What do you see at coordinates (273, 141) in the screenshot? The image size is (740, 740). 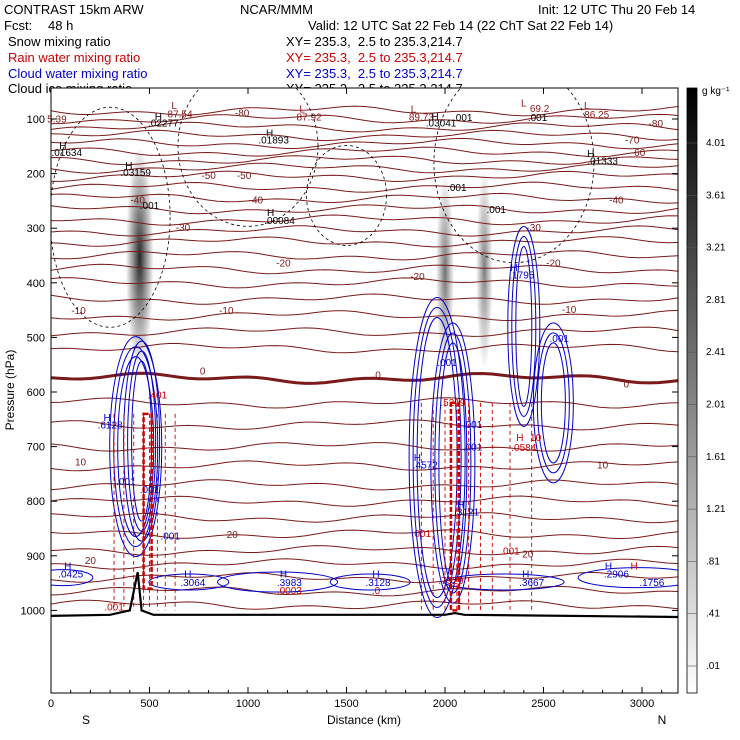 I see `extremum-label: .01893` at bounding box center [273, 141].